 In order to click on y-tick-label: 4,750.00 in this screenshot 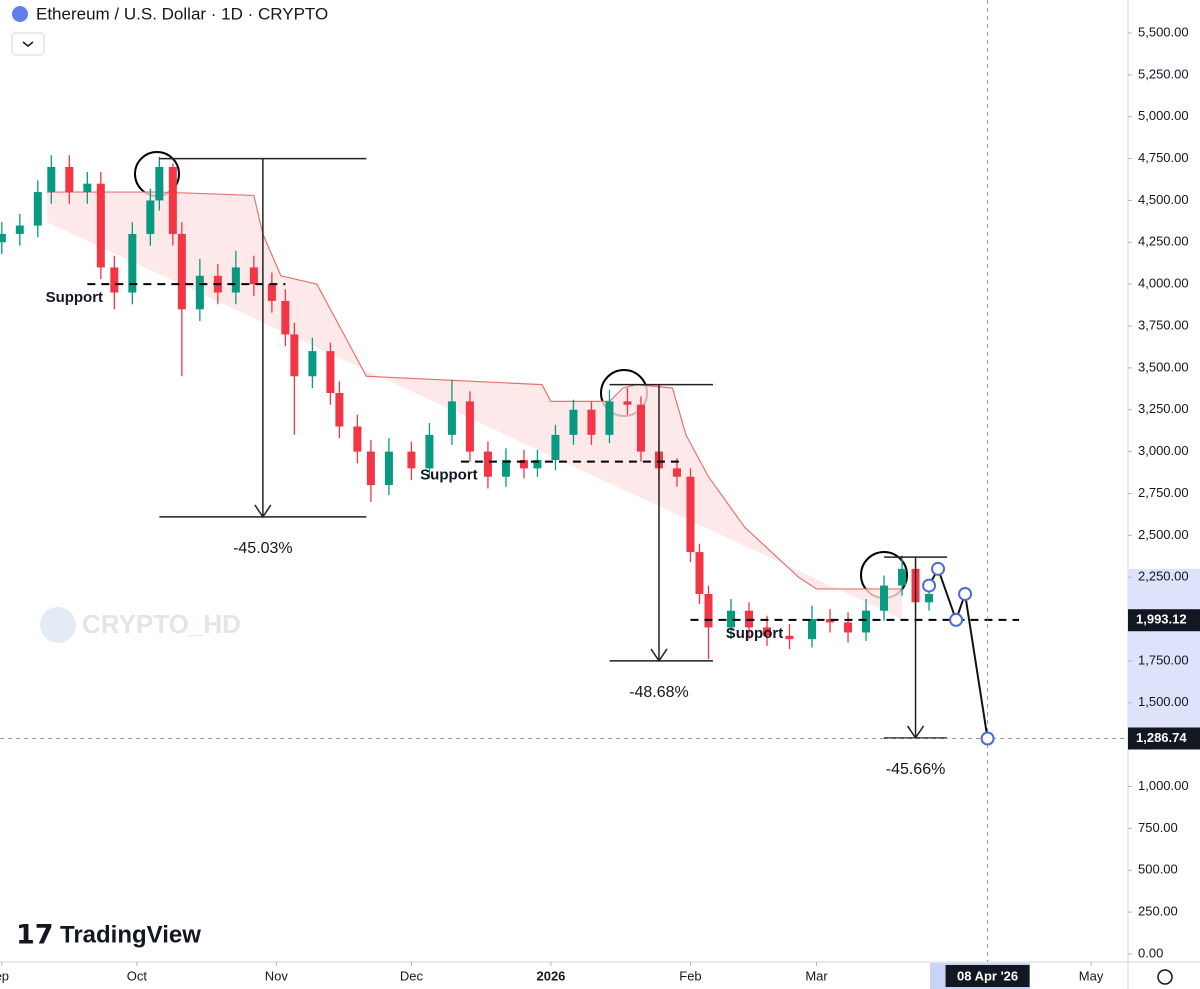, I will do `click(1163, 157)`.